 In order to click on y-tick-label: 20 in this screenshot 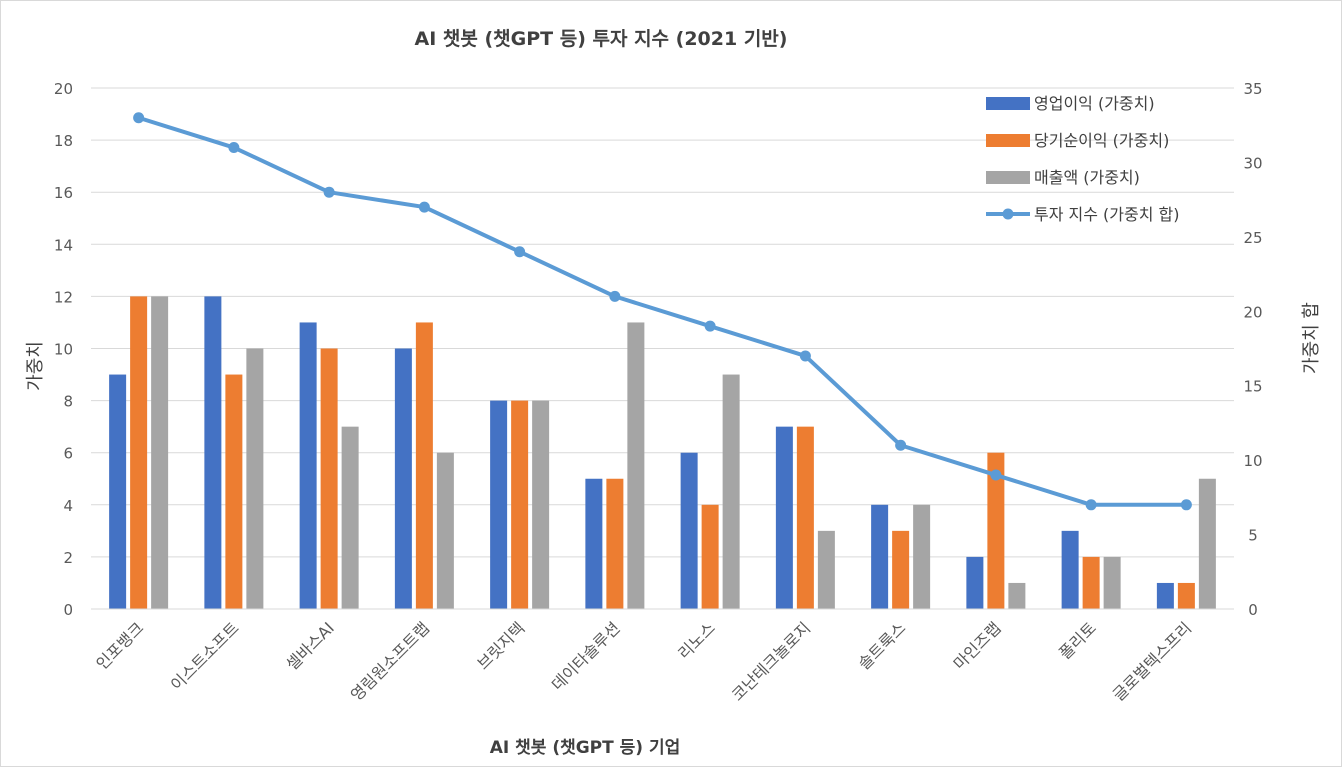, I will do `click(63, 89)`.